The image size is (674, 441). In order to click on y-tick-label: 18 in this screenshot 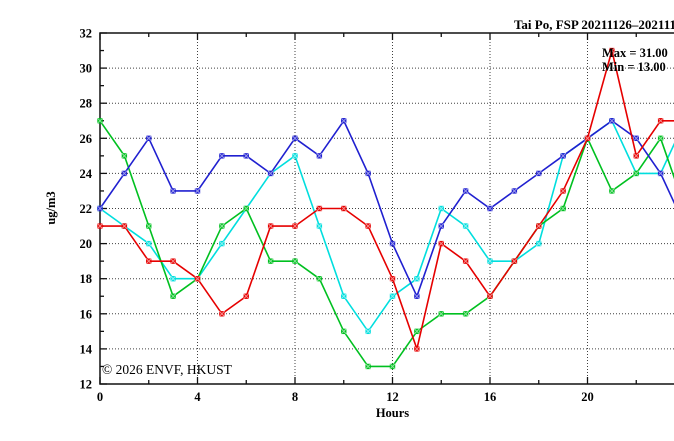, I will do `click(86, 279)`.